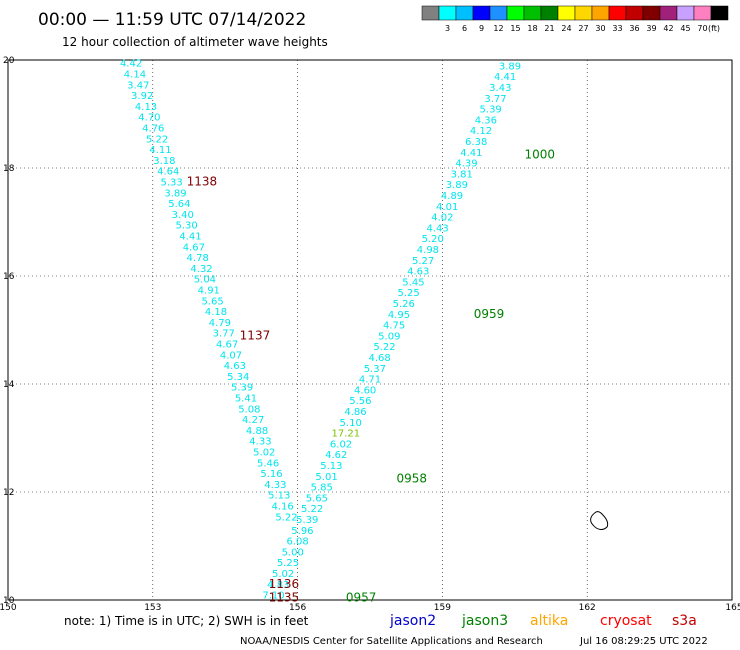 Image resolution: width=740 pixels, height=650 pixels. I want to click on wave-height-label: 4.43, so click(437, 228).